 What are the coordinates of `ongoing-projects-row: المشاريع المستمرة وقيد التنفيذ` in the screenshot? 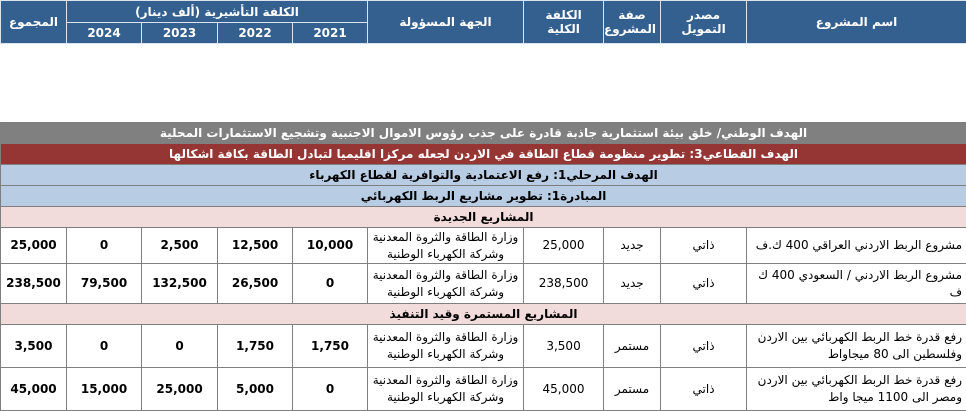 It's located at (483, 314).